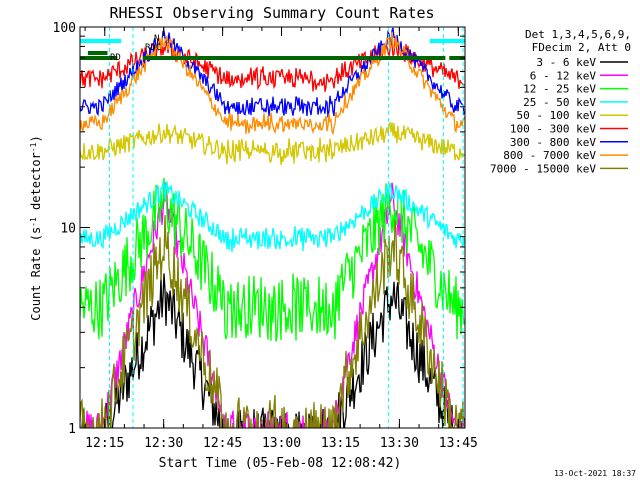 This screenshot has height=480, width=640. Describe the element at coordinates (64, 28) in the screenshot. I see `y-tick-label-100: 100` at that location.